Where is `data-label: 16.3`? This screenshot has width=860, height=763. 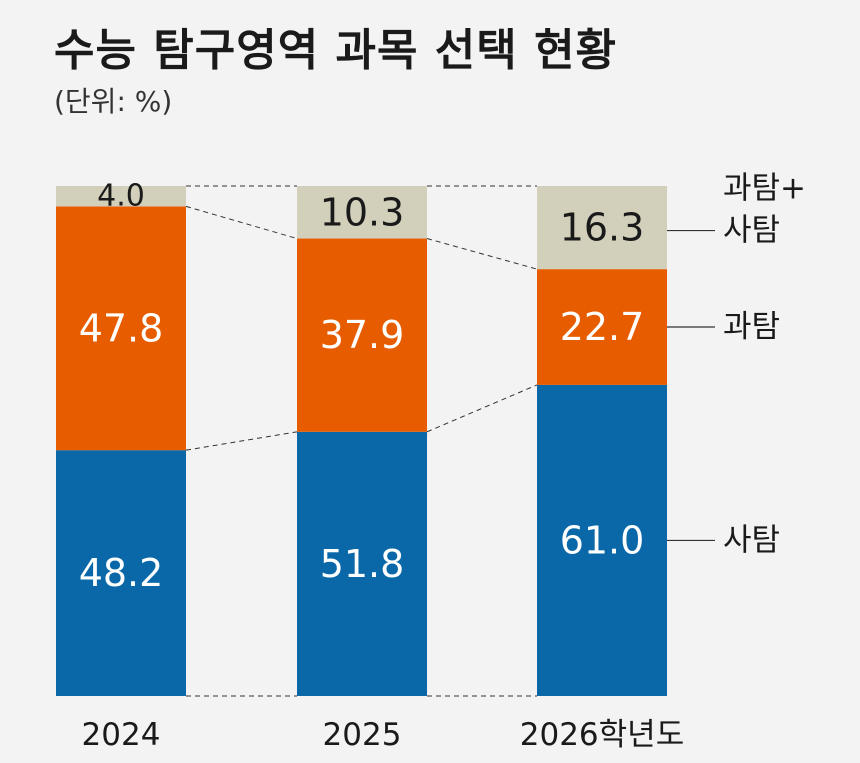 data-label: 16.3 is located at coordinates (602, 228).